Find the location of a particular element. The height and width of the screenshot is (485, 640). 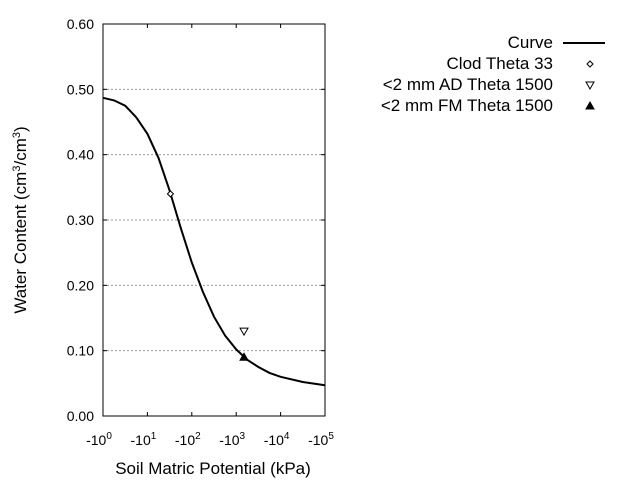

y-tick-label: 0.60 is located at coordinates (80, 24).